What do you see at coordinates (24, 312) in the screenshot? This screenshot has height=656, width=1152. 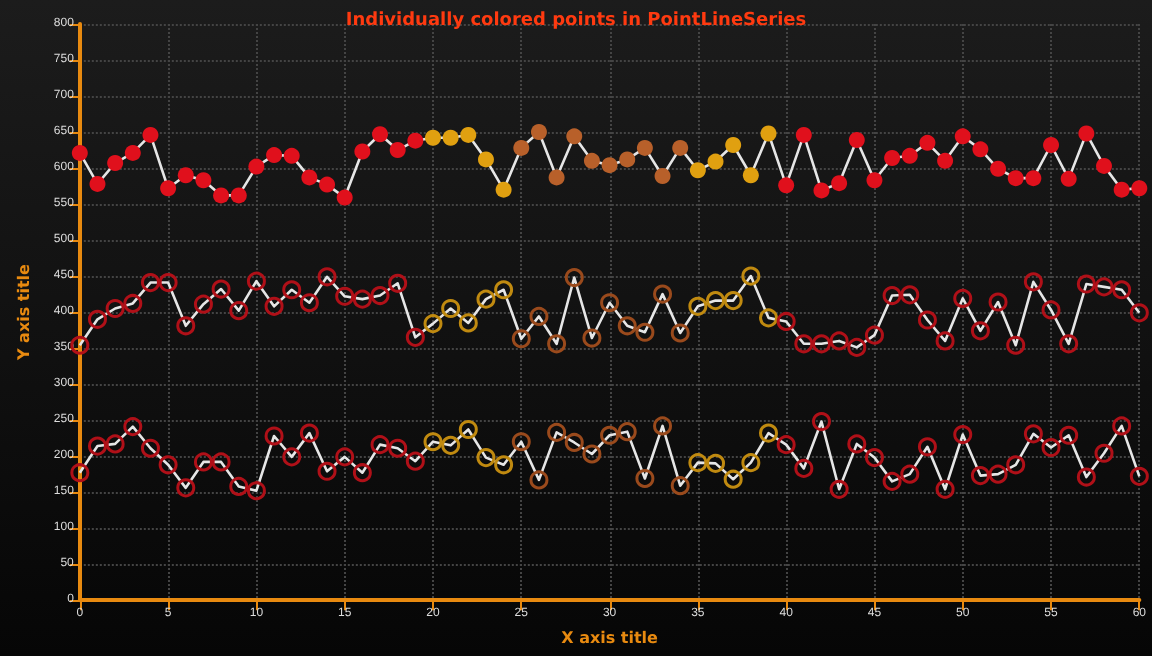 I see `y-axis-title: Y axis title` at bounding box center [24, 312].